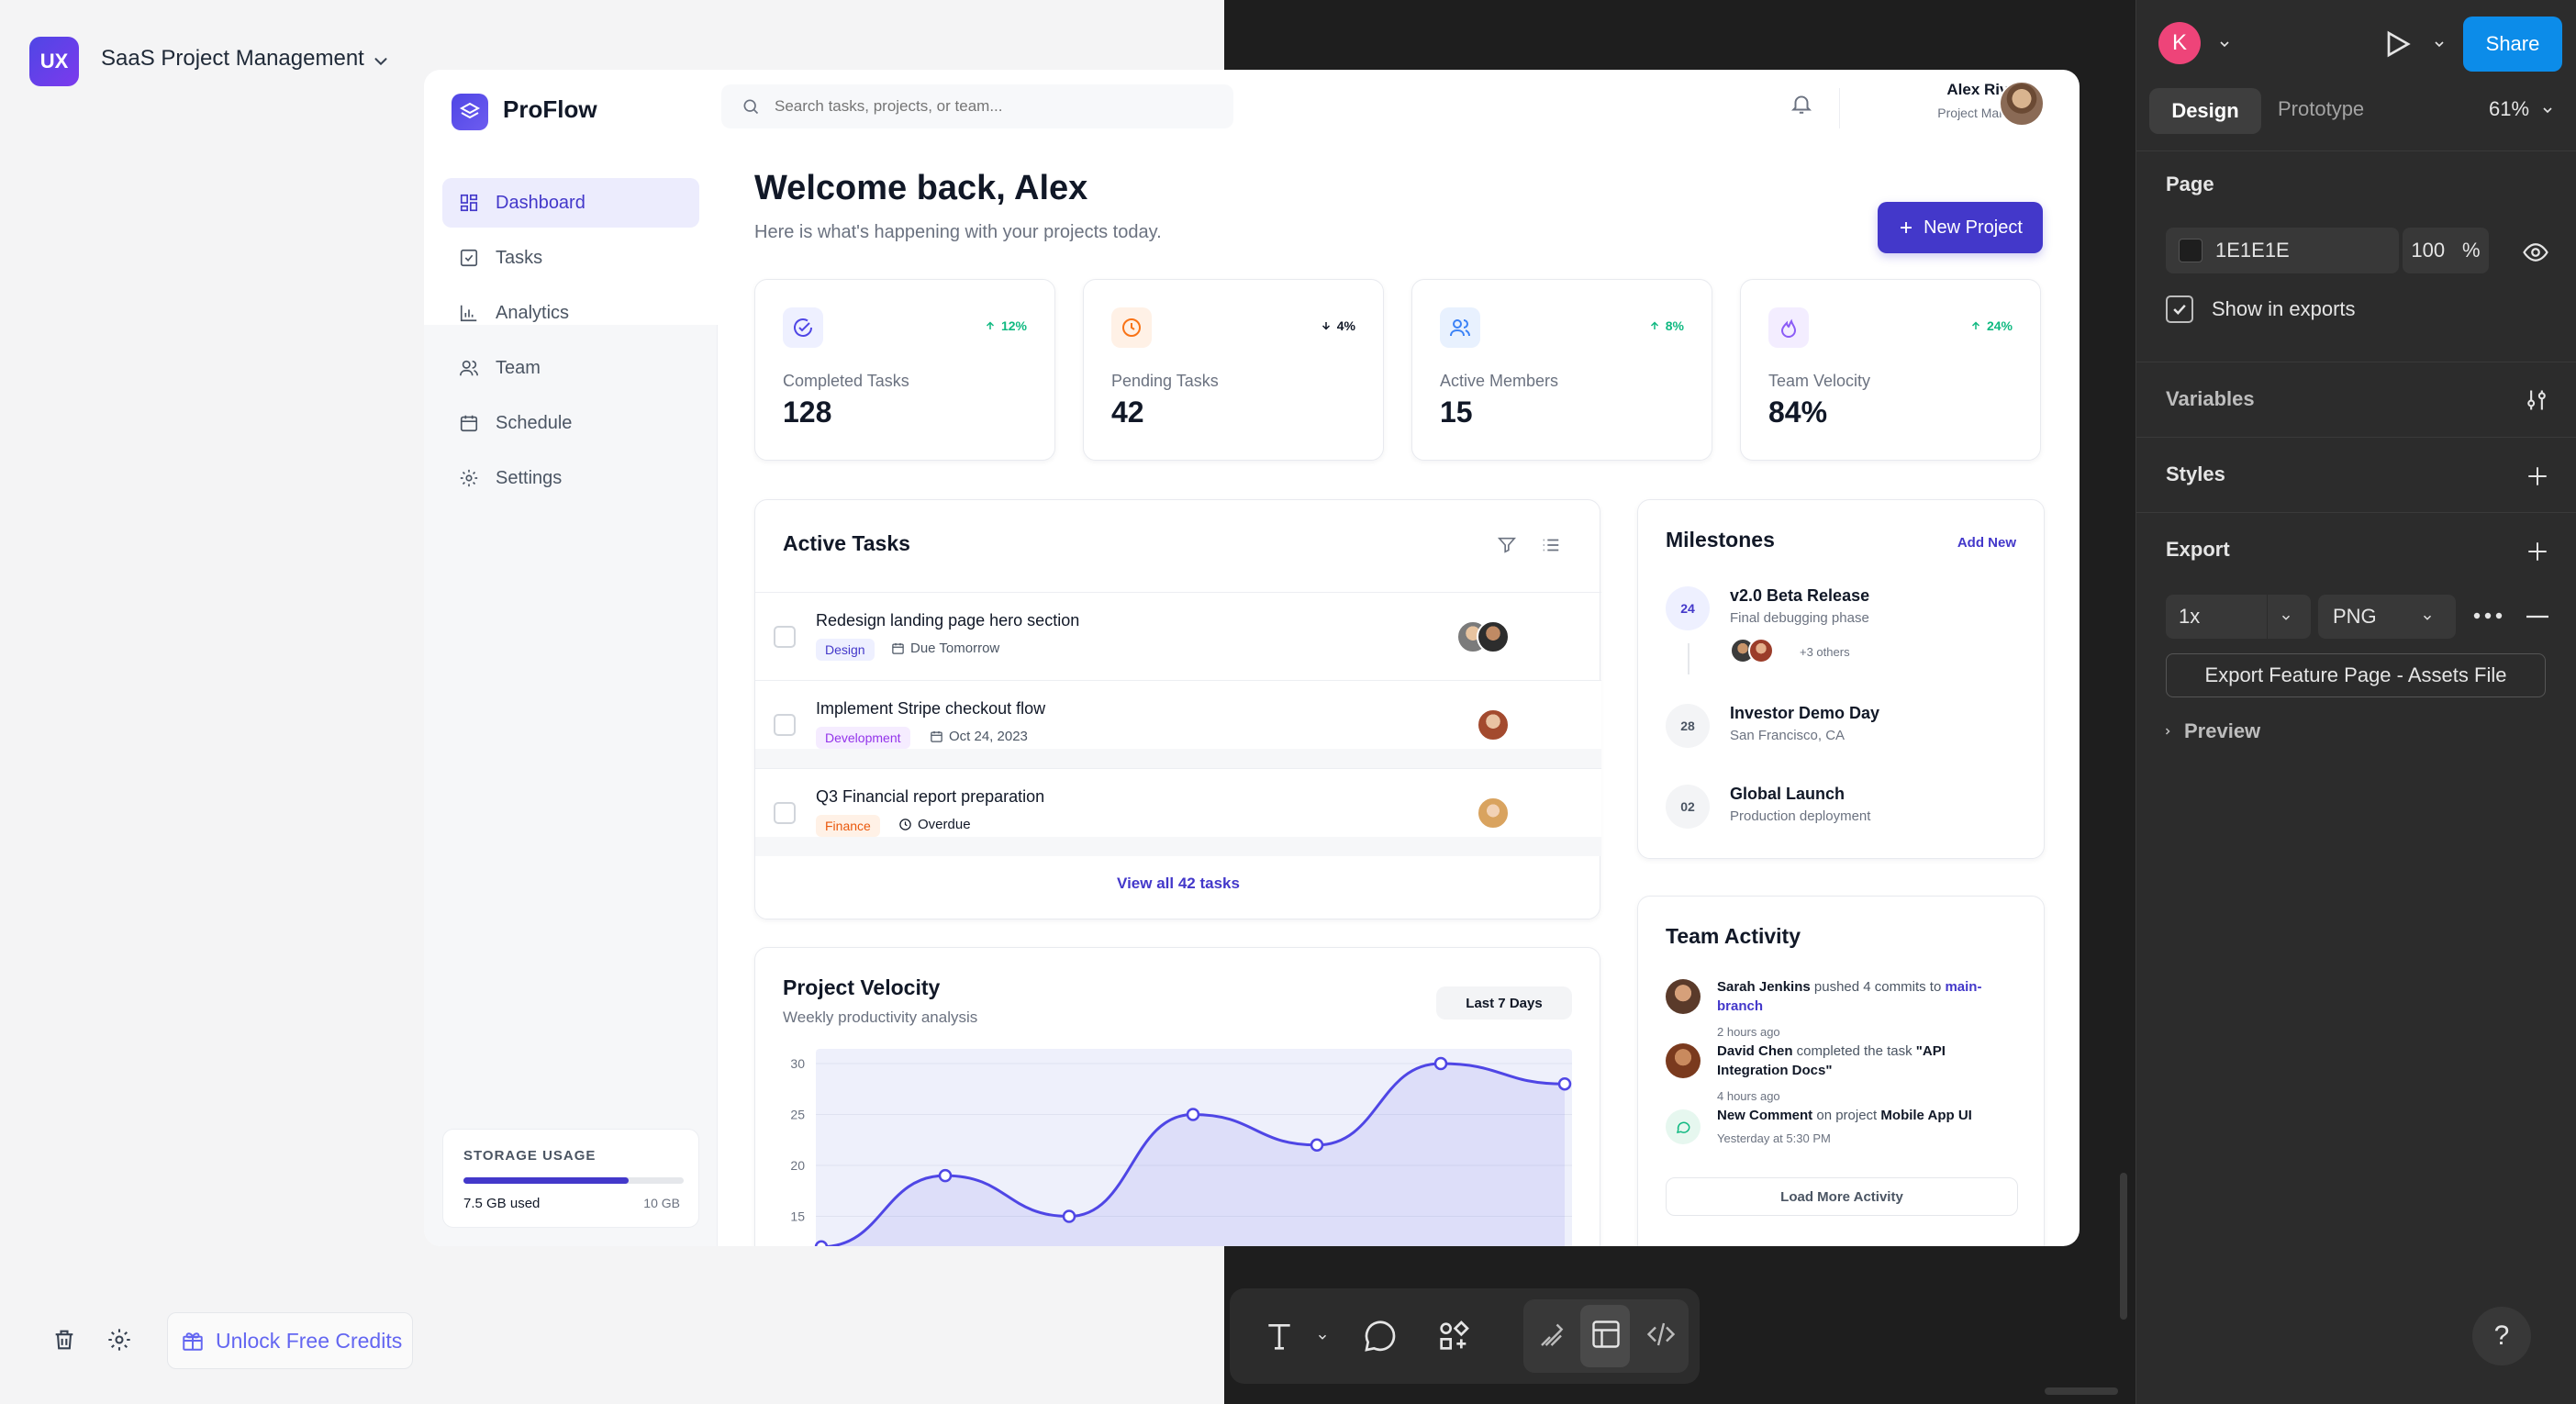  What do you see at coordinates (502, 1203) in the screenshot?
I see `storage-used: 7.5 GB used` at bounding box center [502, 1203].